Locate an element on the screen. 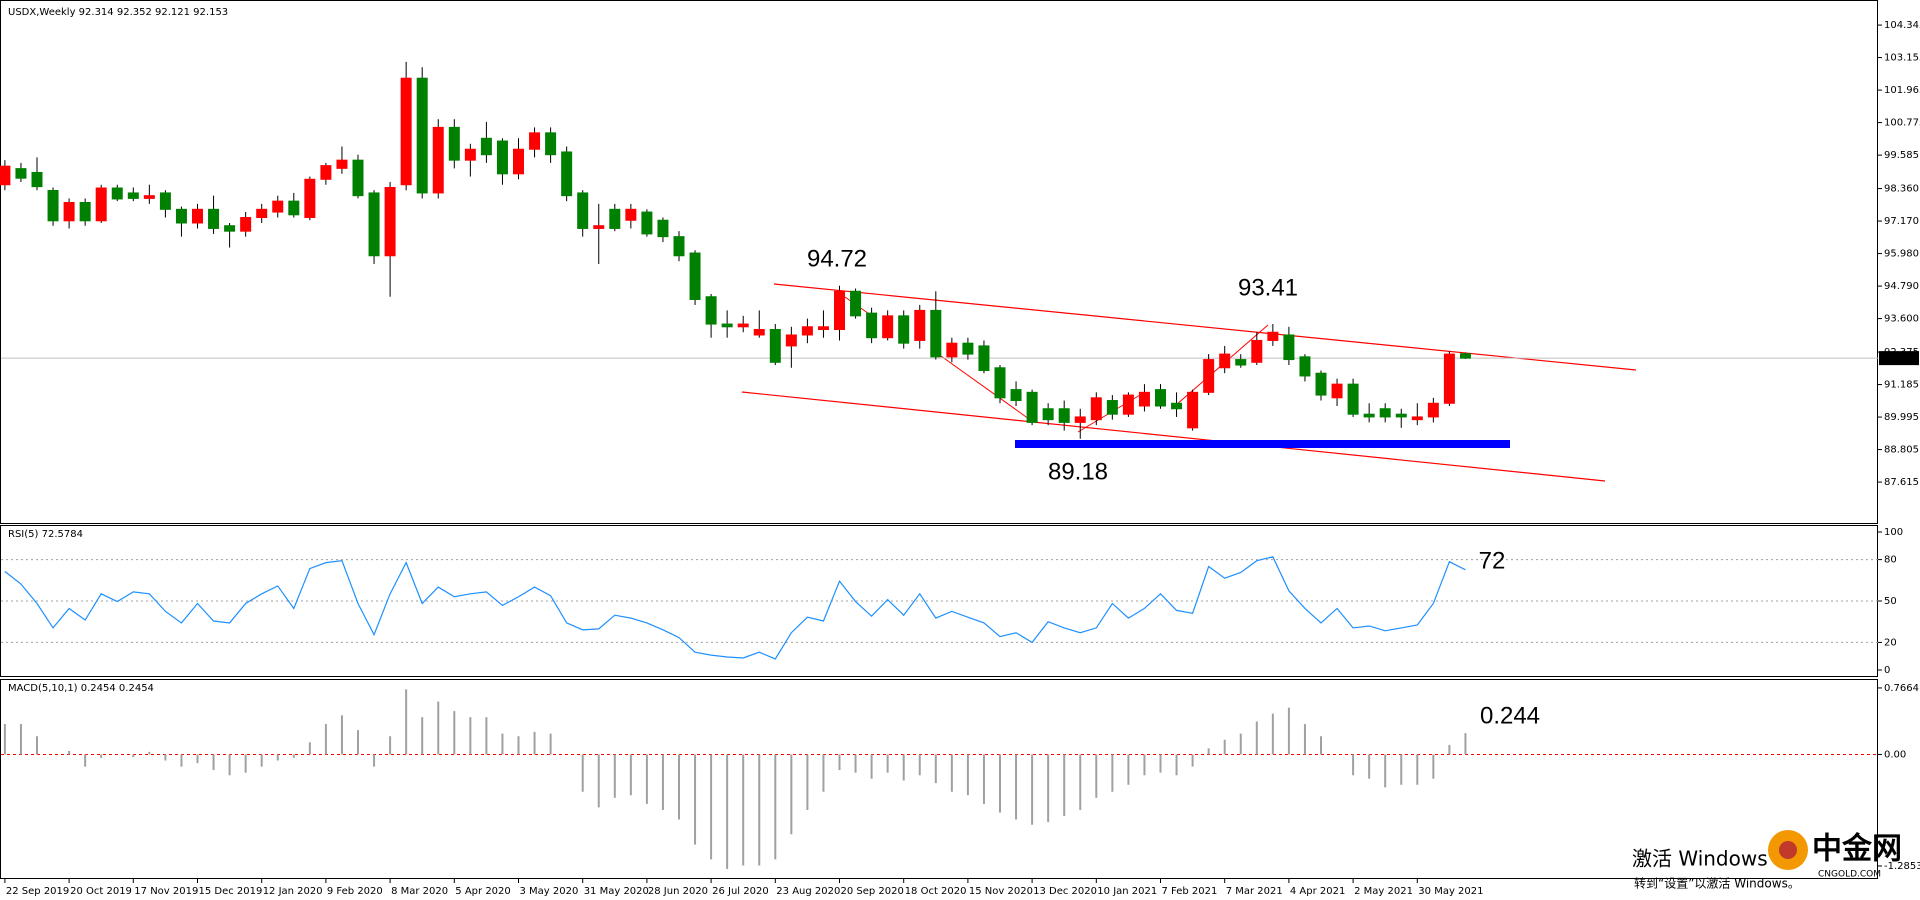  y-tick-label: 20 is located at coordinates (1890, 642).